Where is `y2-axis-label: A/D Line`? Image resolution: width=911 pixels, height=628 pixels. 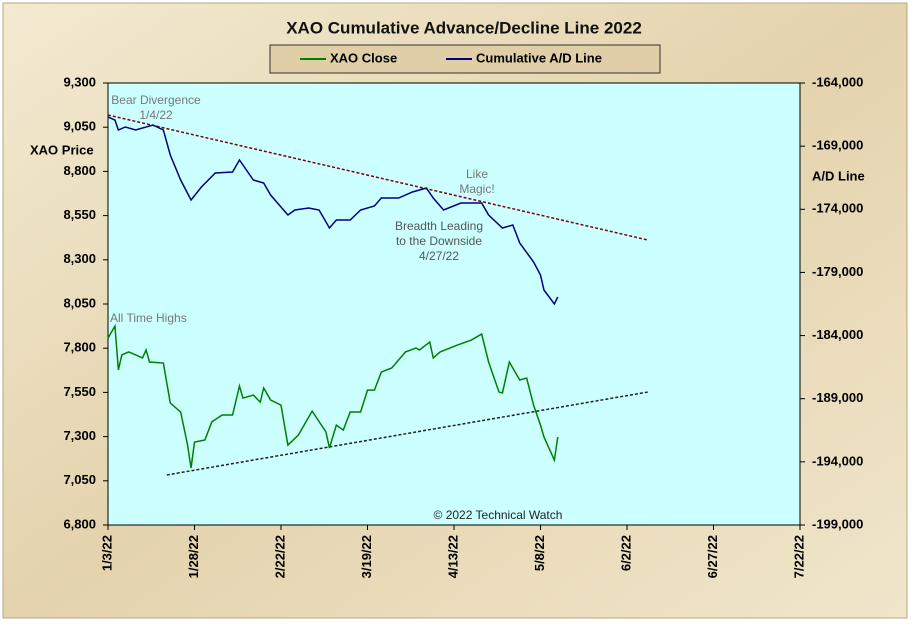 y2-axis-label: A/D Line is located at coordinates (838, 175).